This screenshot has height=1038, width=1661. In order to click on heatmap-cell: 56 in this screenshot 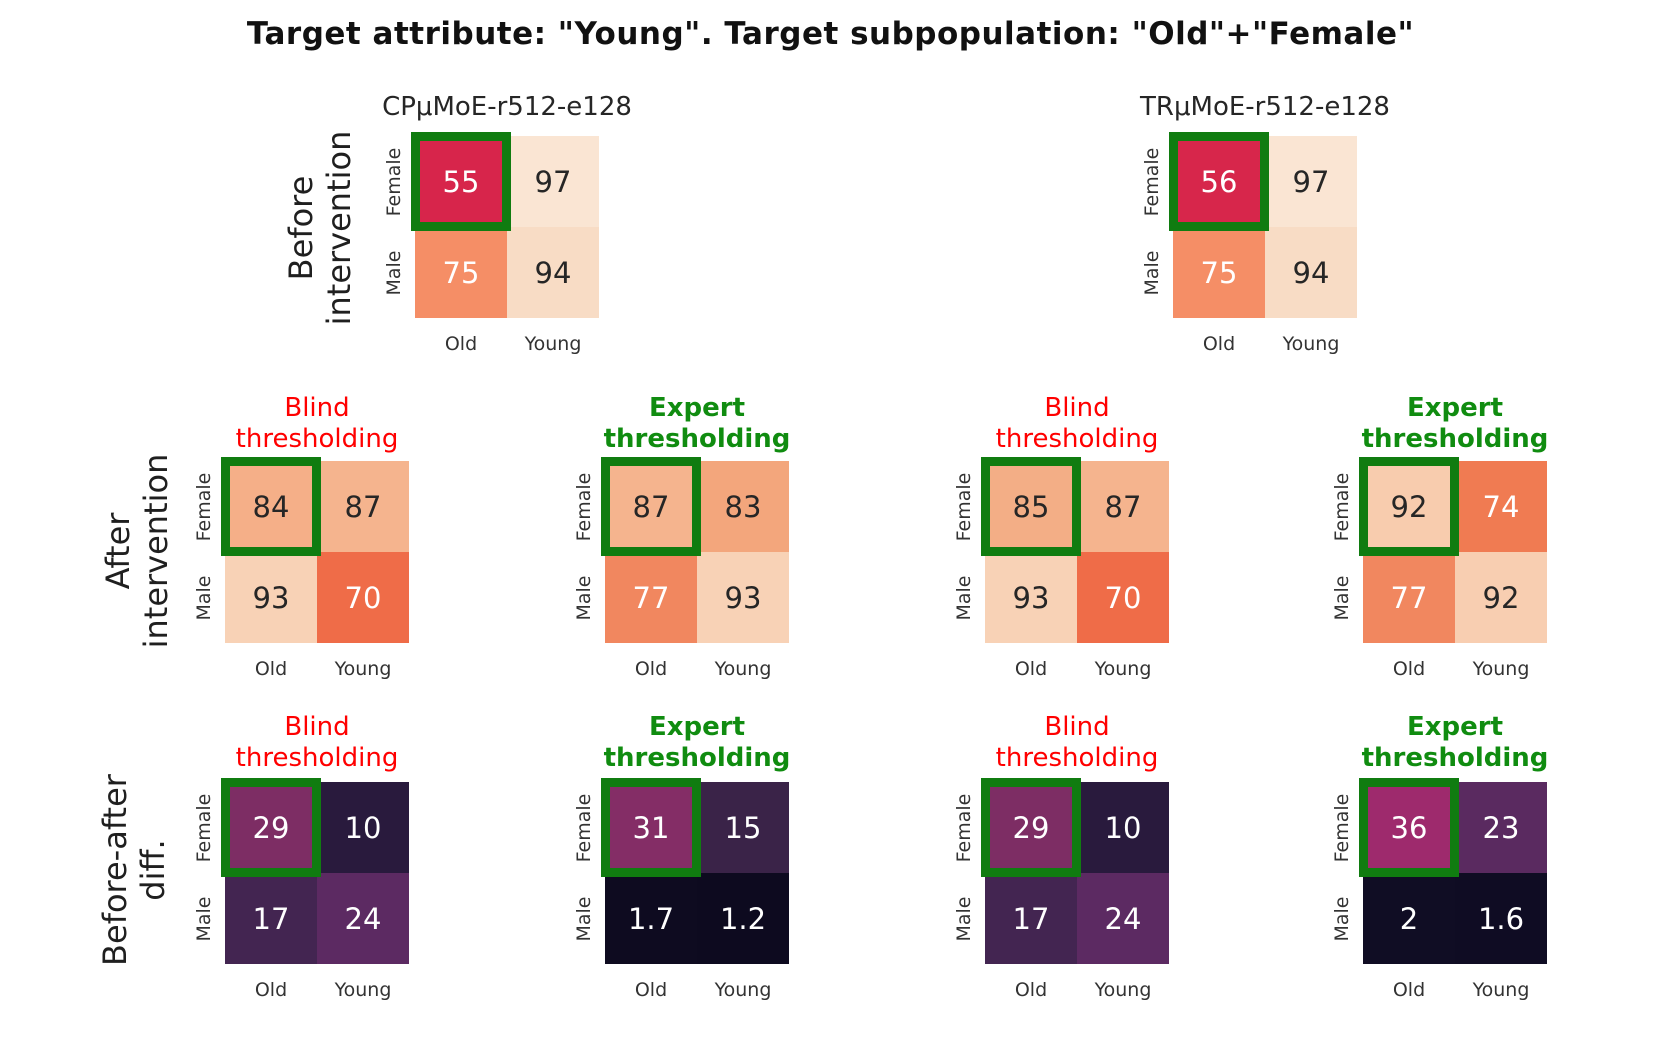, I will do `click(1219, 181)`.